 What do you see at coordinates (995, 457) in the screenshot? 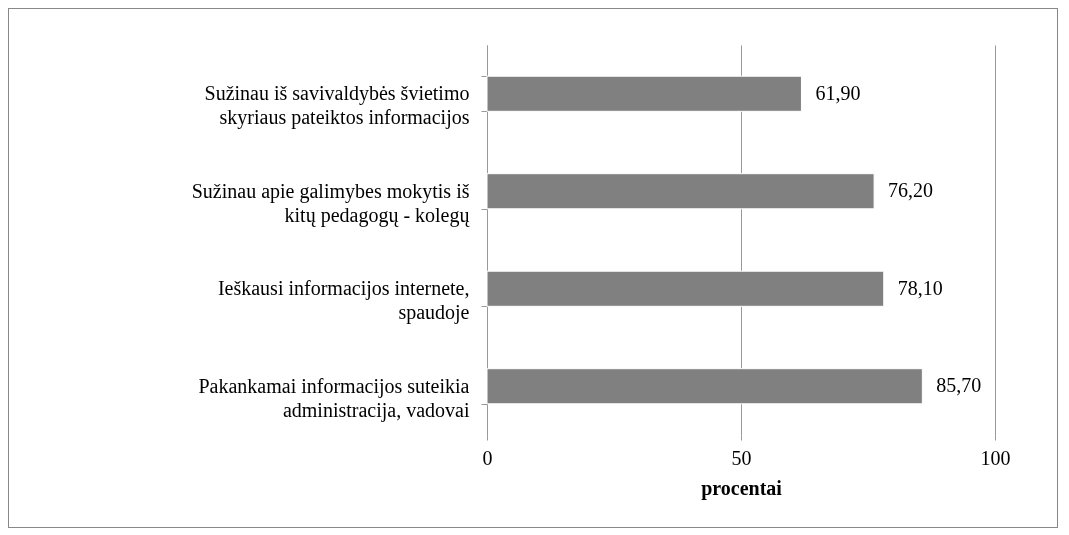
I see `x-tick-label: 100` at bounding box center [995, 457].